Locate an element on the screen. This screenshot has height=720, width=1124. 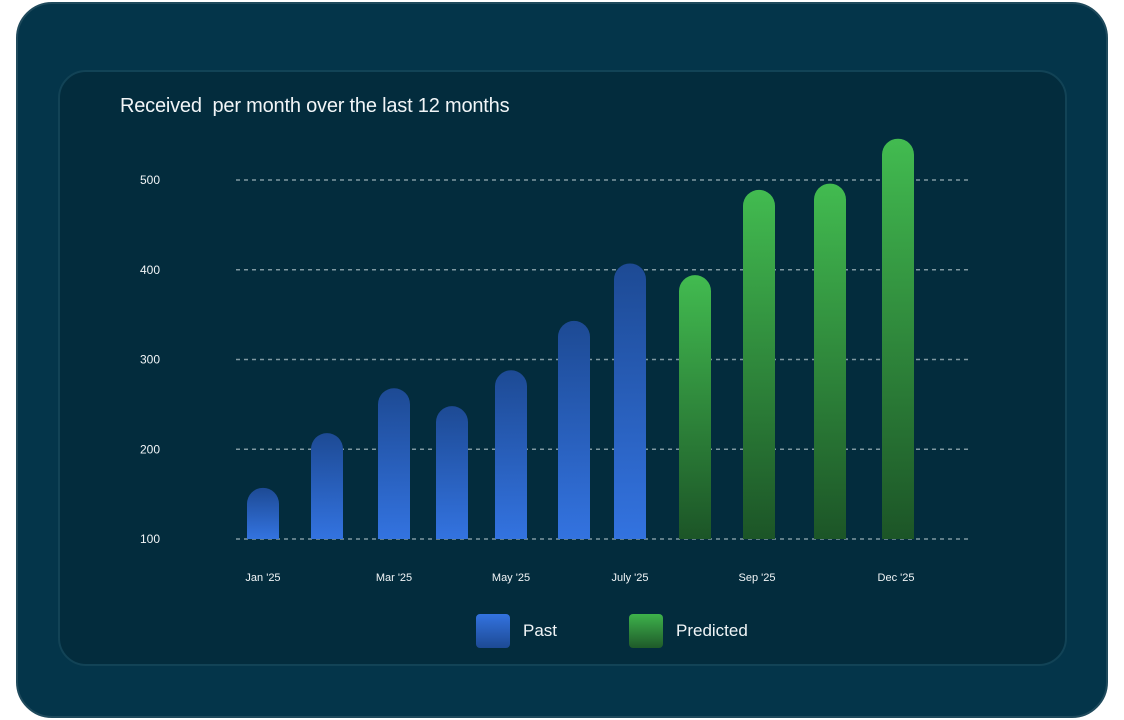
x-tick-label: Mar '25 is located at coordinates (394, 578).